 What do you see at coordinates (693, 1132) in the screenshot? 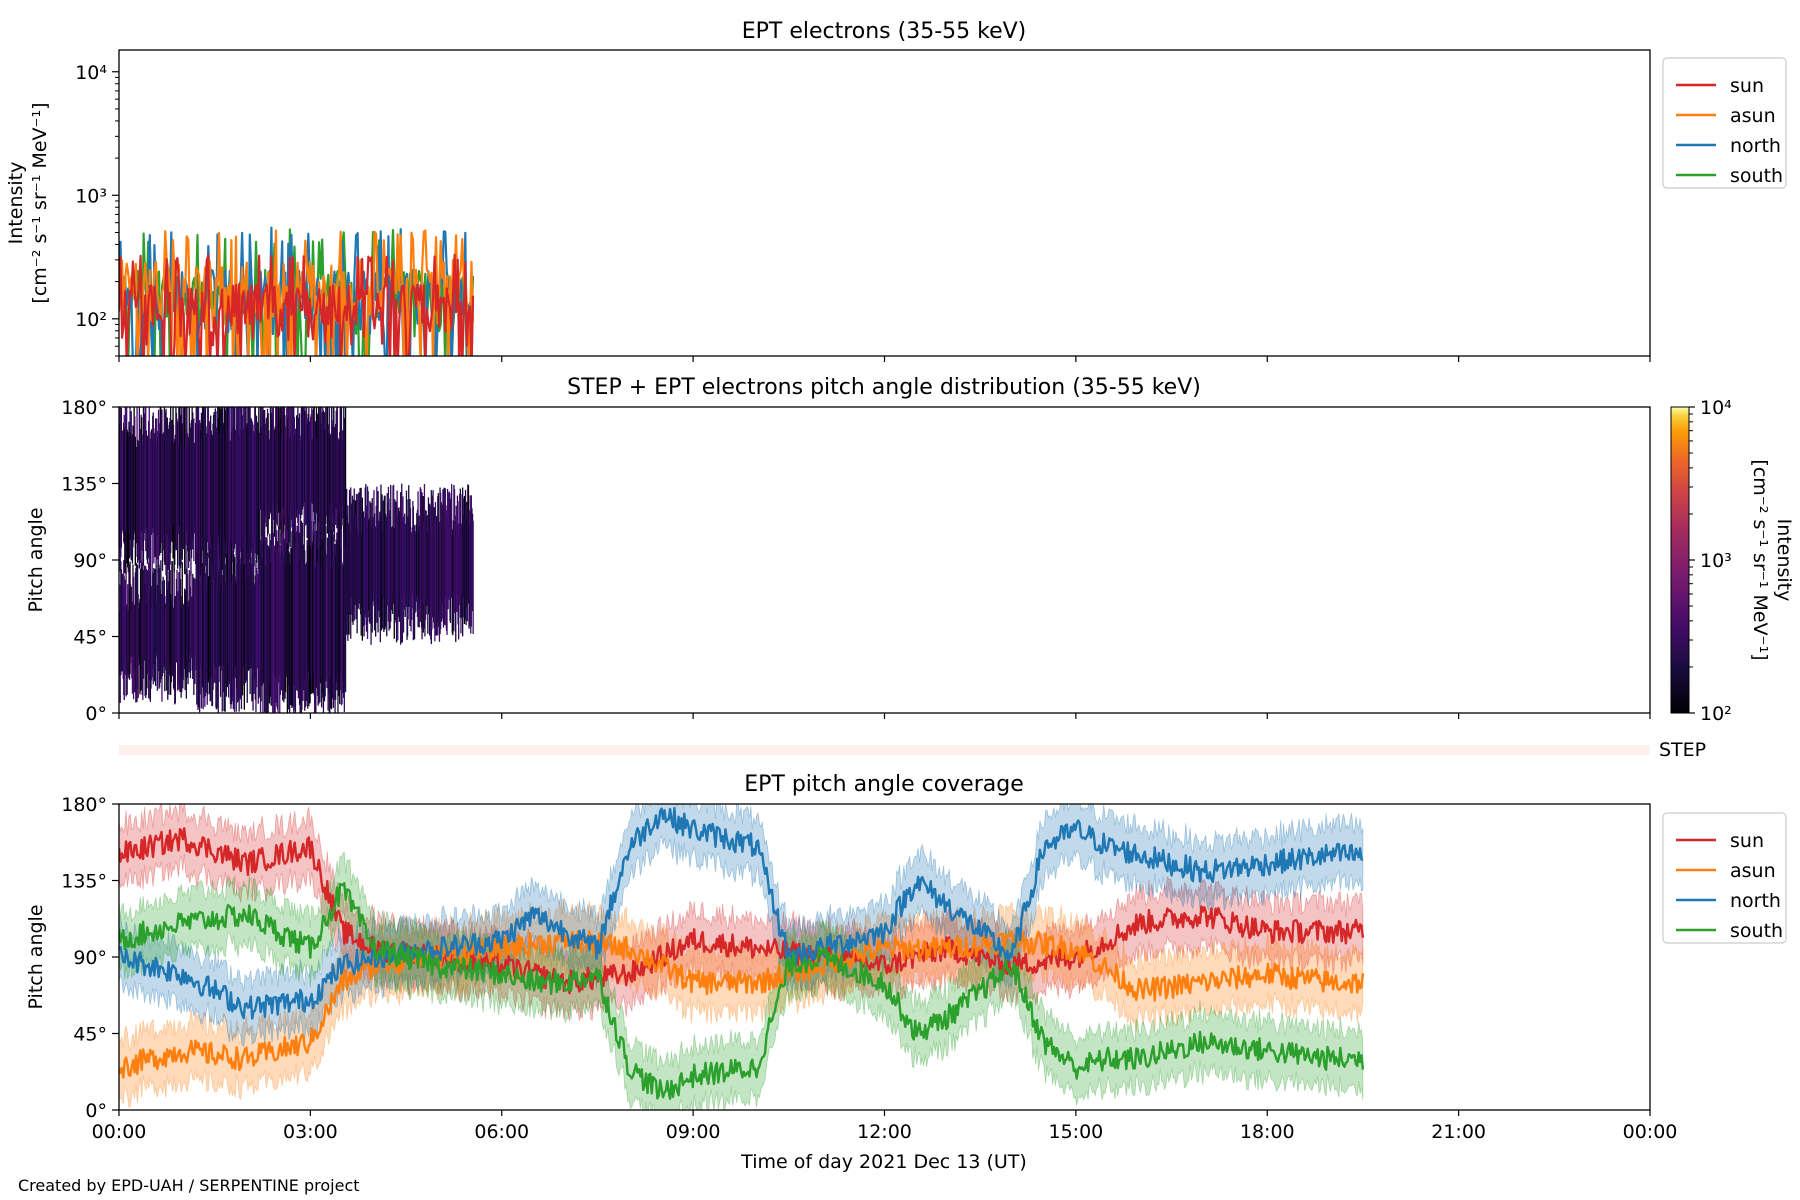
I see `x-tick-label: 09:00` at bounding box center [693, 1132].